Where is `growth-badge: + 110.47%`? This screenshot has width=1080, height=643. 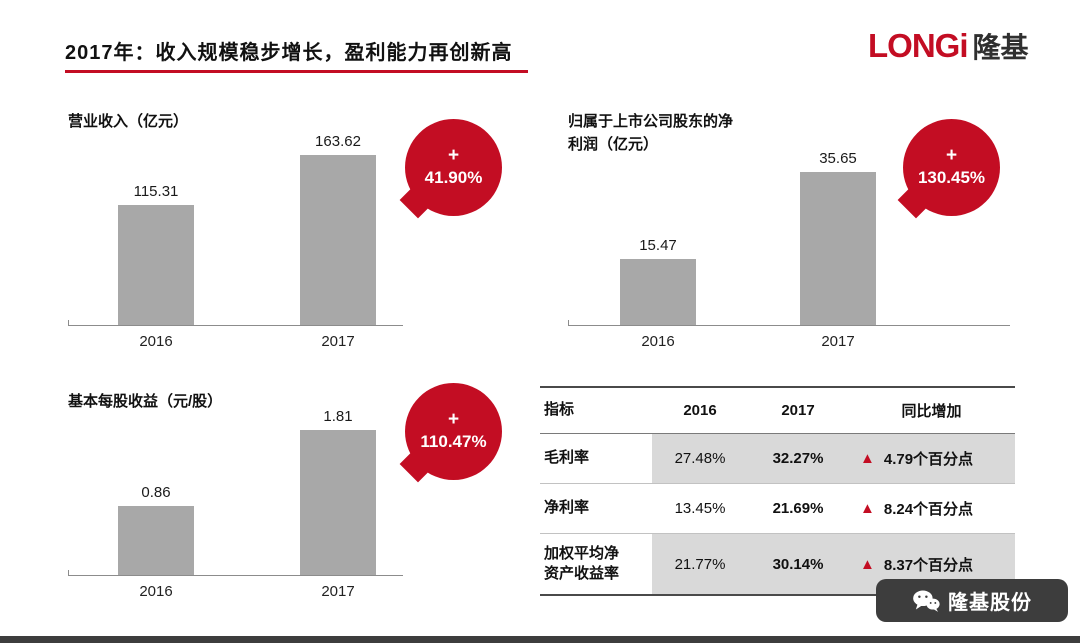 growth-badge: + 110.47% is located at coordinates (453, 431).